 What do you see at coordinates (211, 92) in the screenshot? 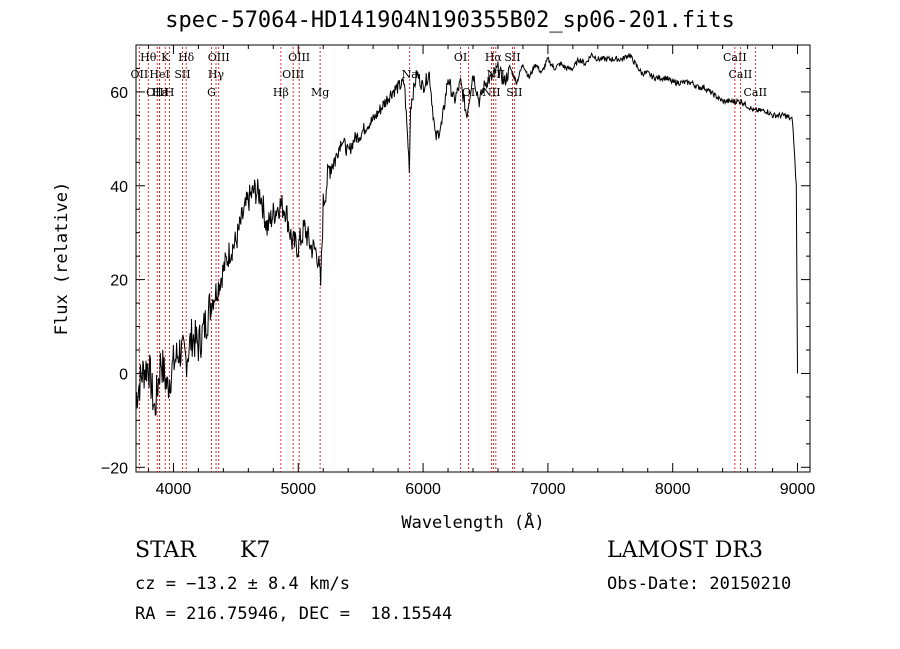
I see `line-marker-label: G` at bounding box center [211, 92].